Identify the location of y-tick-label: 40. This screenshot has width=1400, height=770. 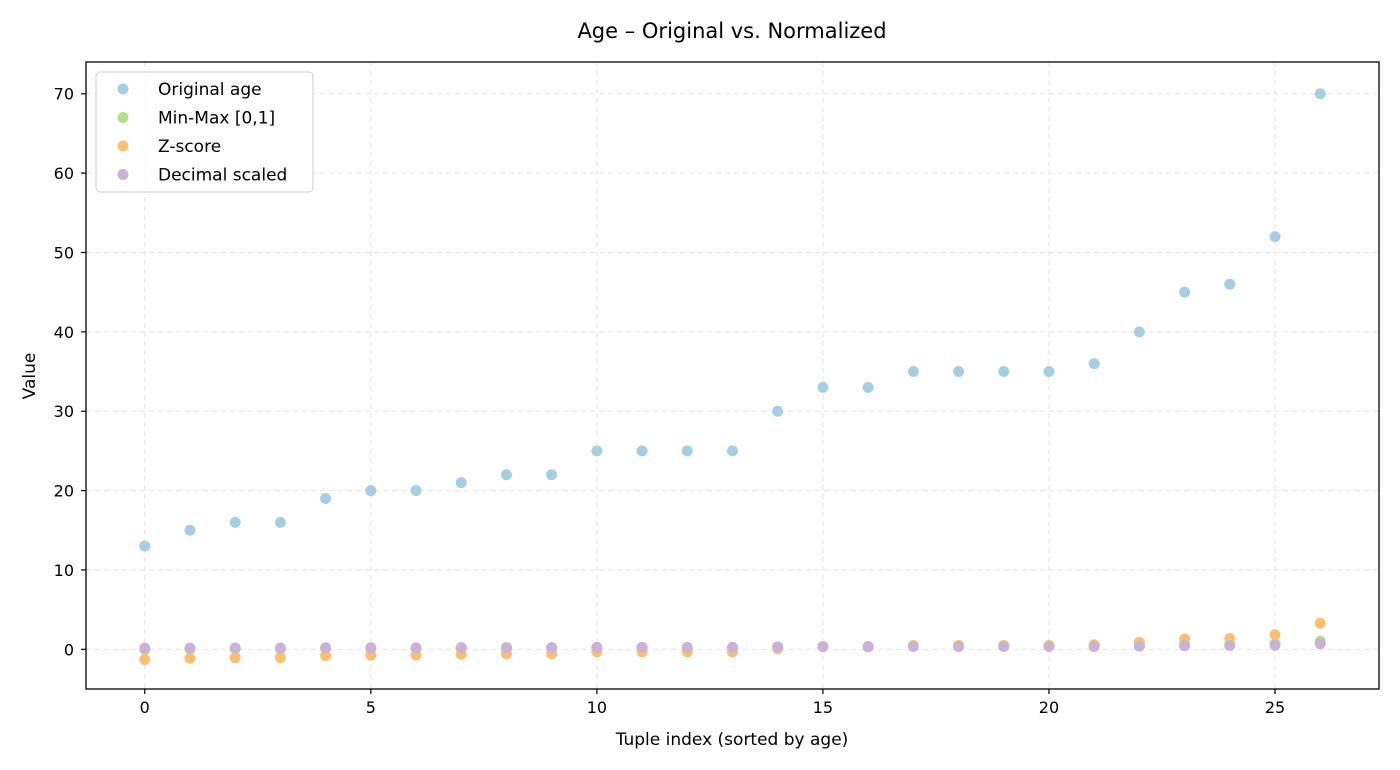
(64, 332).